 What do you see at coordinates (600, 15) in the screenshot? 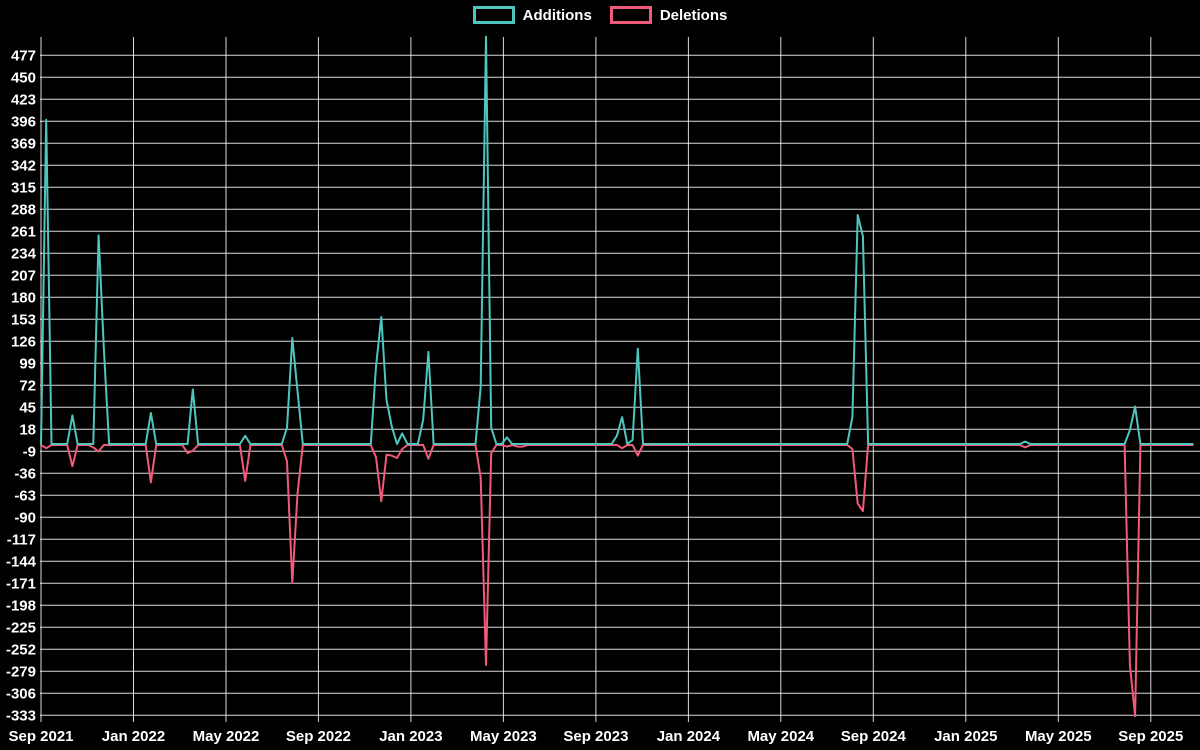
I see `chart-legend: Additions Deletions` at bounding box center [600, 15].